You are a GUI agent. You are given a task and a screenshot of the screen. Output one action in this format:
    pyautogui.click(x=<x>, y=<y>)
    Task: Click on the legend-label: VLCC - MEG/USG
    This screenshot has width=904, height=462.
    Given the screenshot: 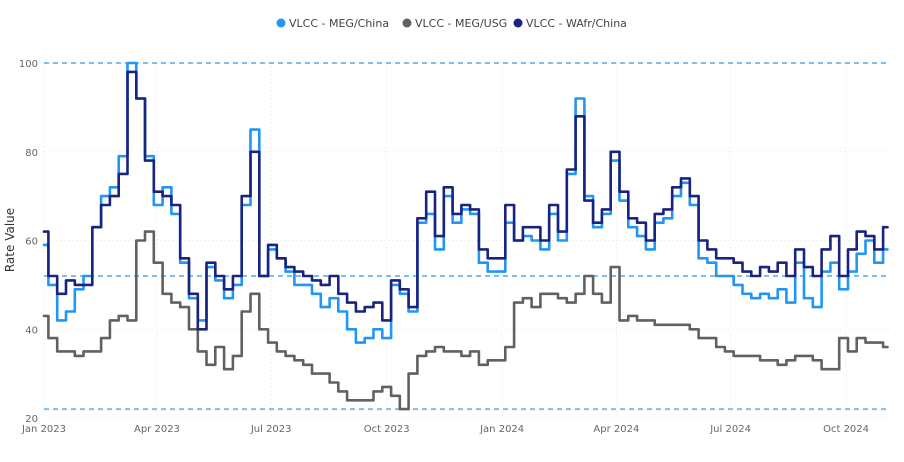 What is the action you would take?
    pyautogui.click(x=461, y=23)
    